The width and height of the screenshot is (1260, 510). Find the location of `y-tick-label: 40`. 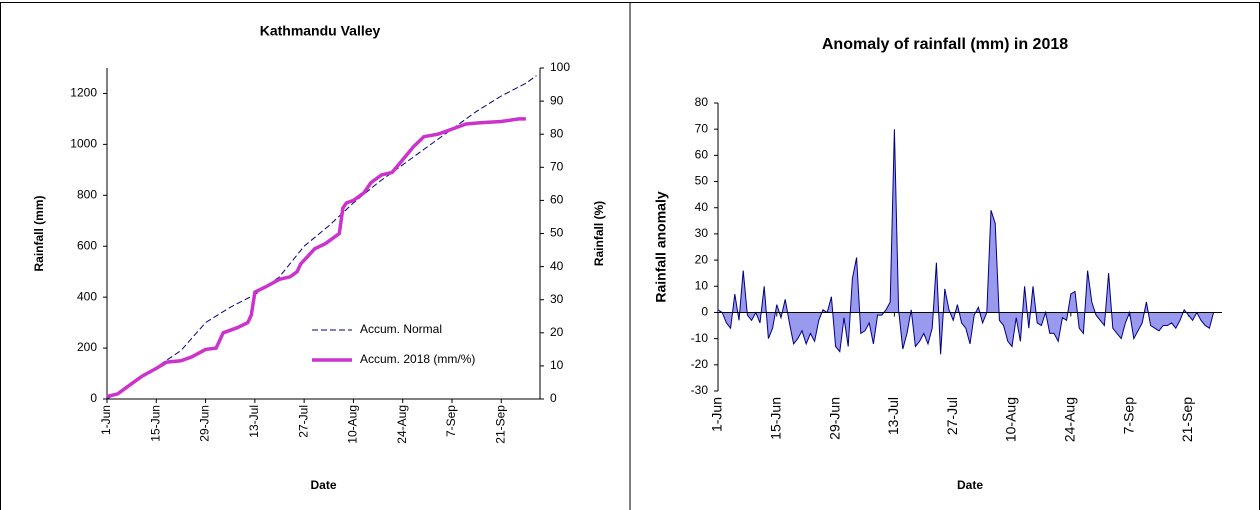

y-tick-label: 40 is located at coordinates (702, 207).